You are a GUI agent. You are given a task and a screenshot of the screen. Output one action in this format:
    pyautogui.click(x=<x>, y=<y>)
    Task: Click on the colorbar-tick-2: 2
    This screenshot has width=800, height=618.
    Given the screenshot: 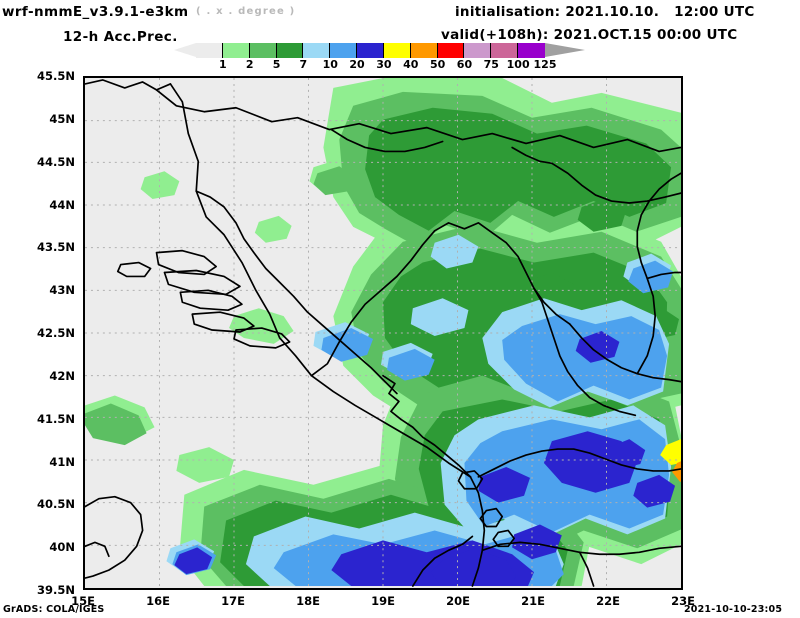 What is the action you would take?
    pyautogui.click(x=249, y=64)
    